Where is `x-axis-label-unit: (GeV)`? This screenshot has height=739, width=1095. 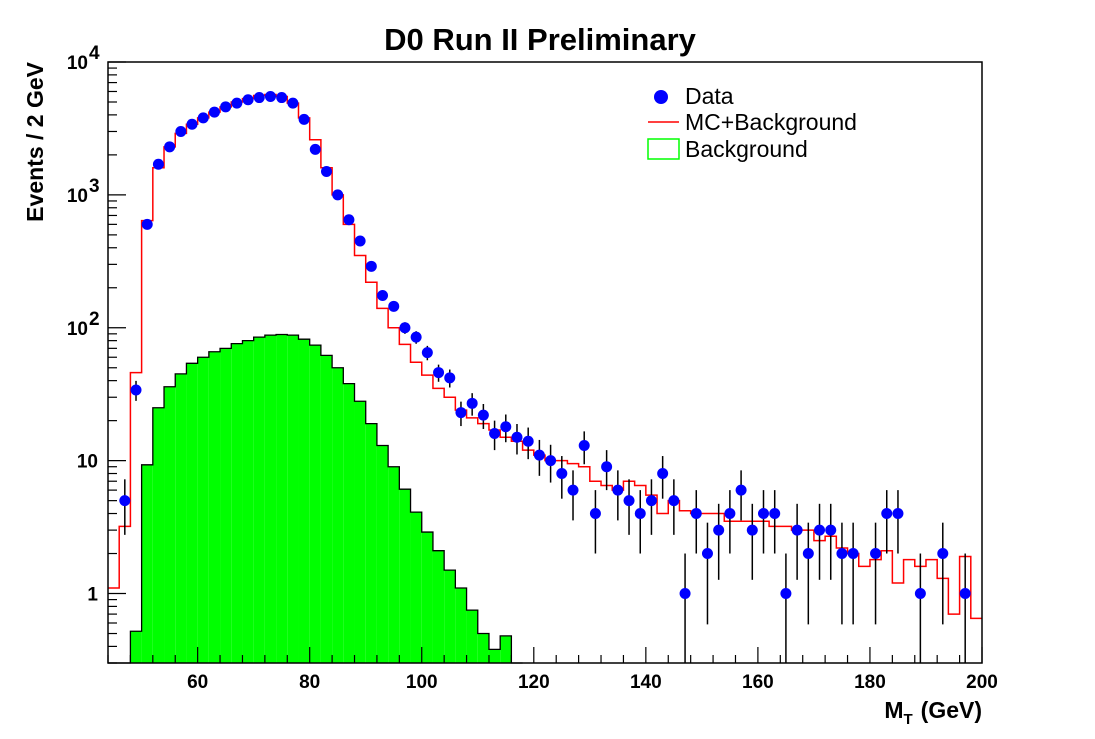
x-axis-label-unit: (GeV) is located at coordinates (951, 710).